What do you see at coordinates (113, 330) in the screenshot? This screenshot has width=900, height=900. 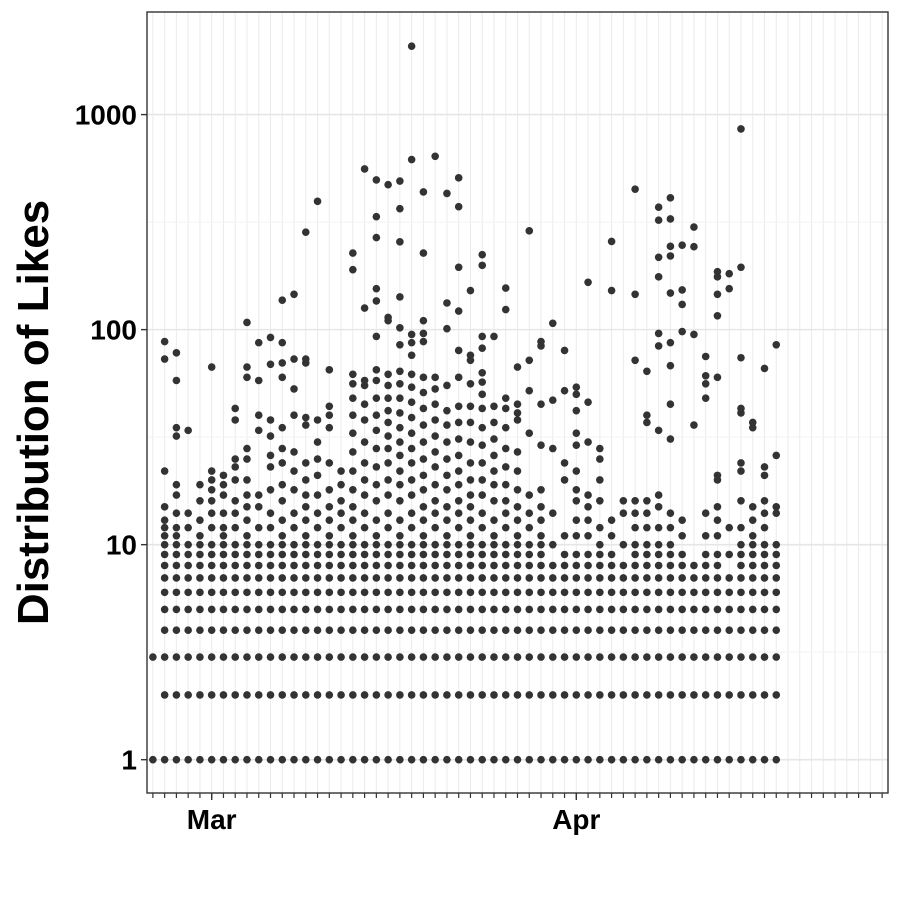 I see `y-tick-label: 100` at bounding box center [113, 330].